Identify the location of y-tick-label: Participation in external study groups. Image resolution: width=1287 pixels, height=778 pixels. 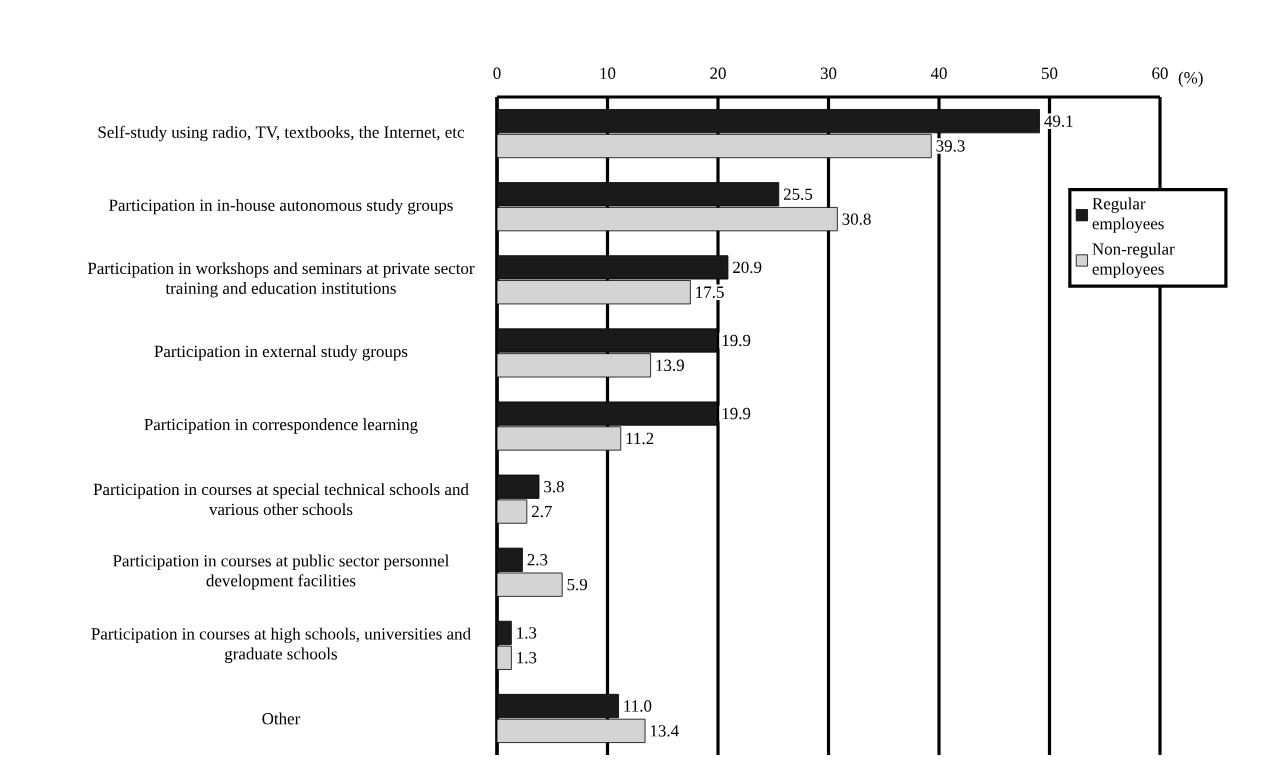
(281, 353).